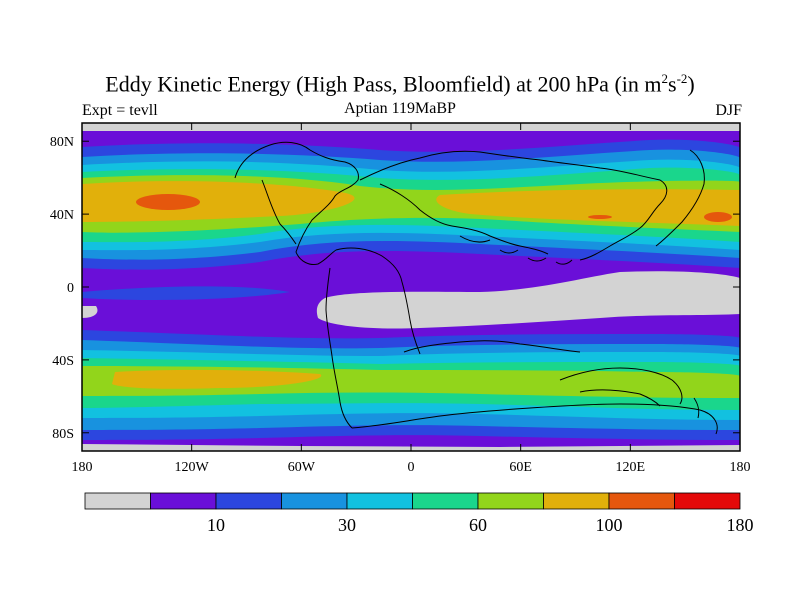 The height and width of the screenshot is (600, 800). Describe the element at coordinates (216, 525) in the screenshot. I see `colorbar-label: 10` at that location.